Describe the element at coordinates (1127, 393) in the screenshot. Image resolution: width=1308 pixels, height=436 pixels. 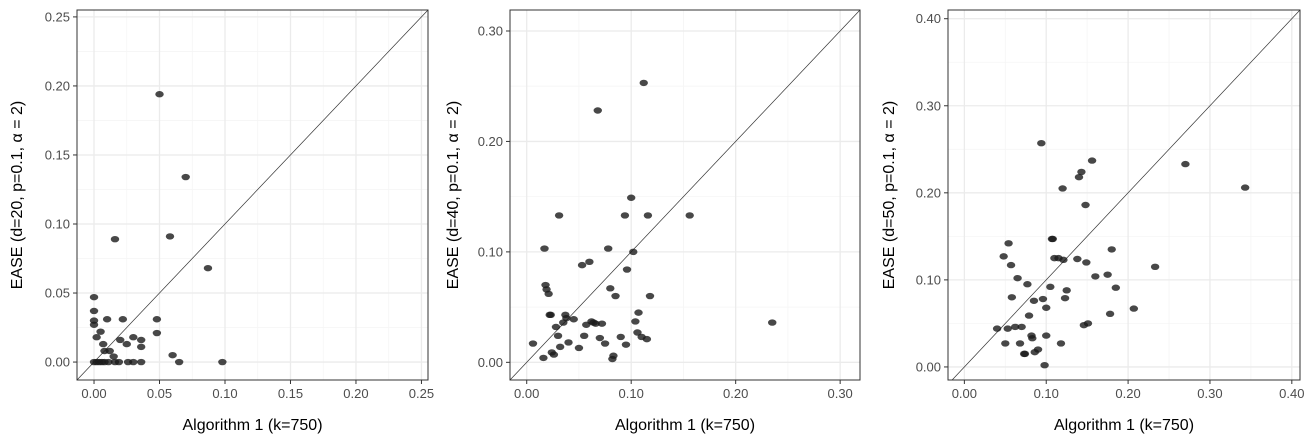
I see `x-tick-label: 0.20` at that location.